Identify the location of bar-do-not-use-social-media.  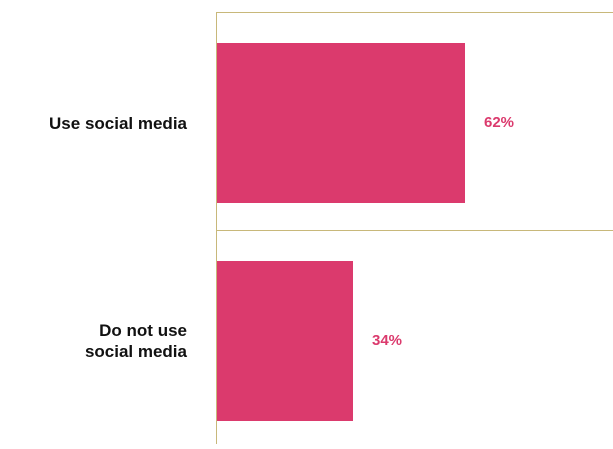
(285, 341).